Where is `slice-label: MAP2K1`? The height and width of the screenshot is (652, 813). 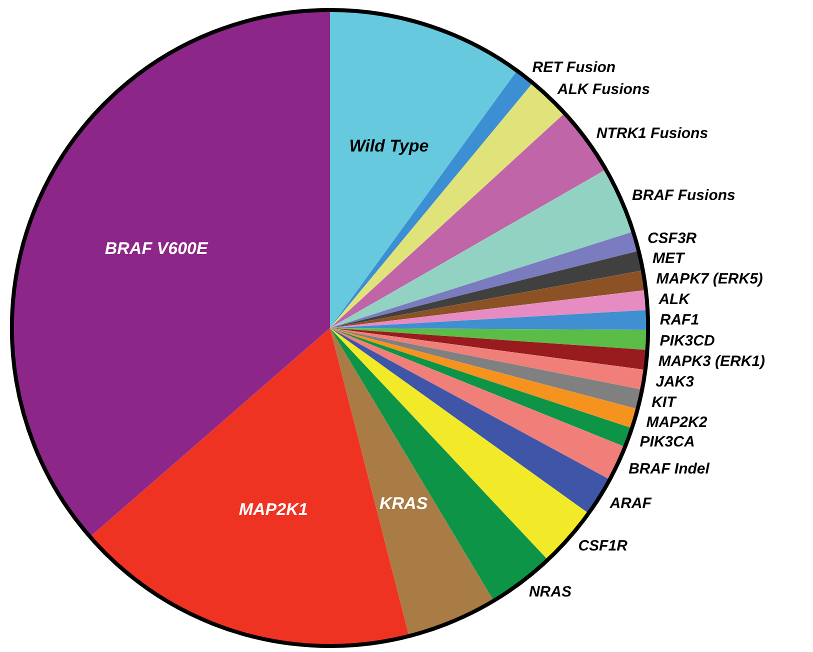 slice-label: MAP2K1 is located at coordinates (273, 510).